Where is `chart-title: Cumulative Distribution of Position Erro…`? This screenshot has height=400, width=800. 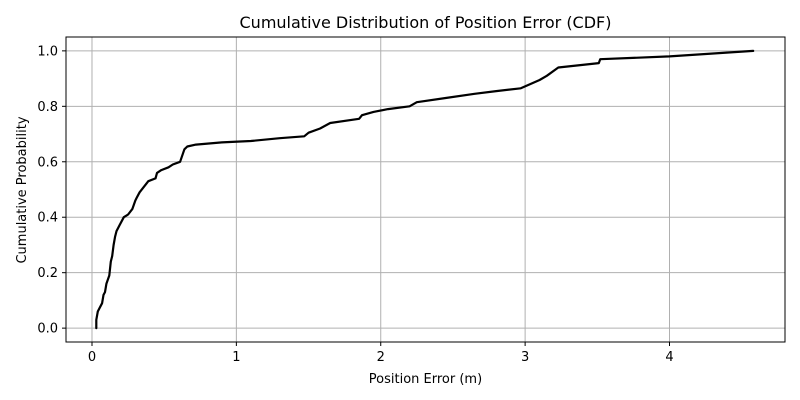 chart-title: Cumulative Distribution of Position Erro… is located at coordinates (426, 22).